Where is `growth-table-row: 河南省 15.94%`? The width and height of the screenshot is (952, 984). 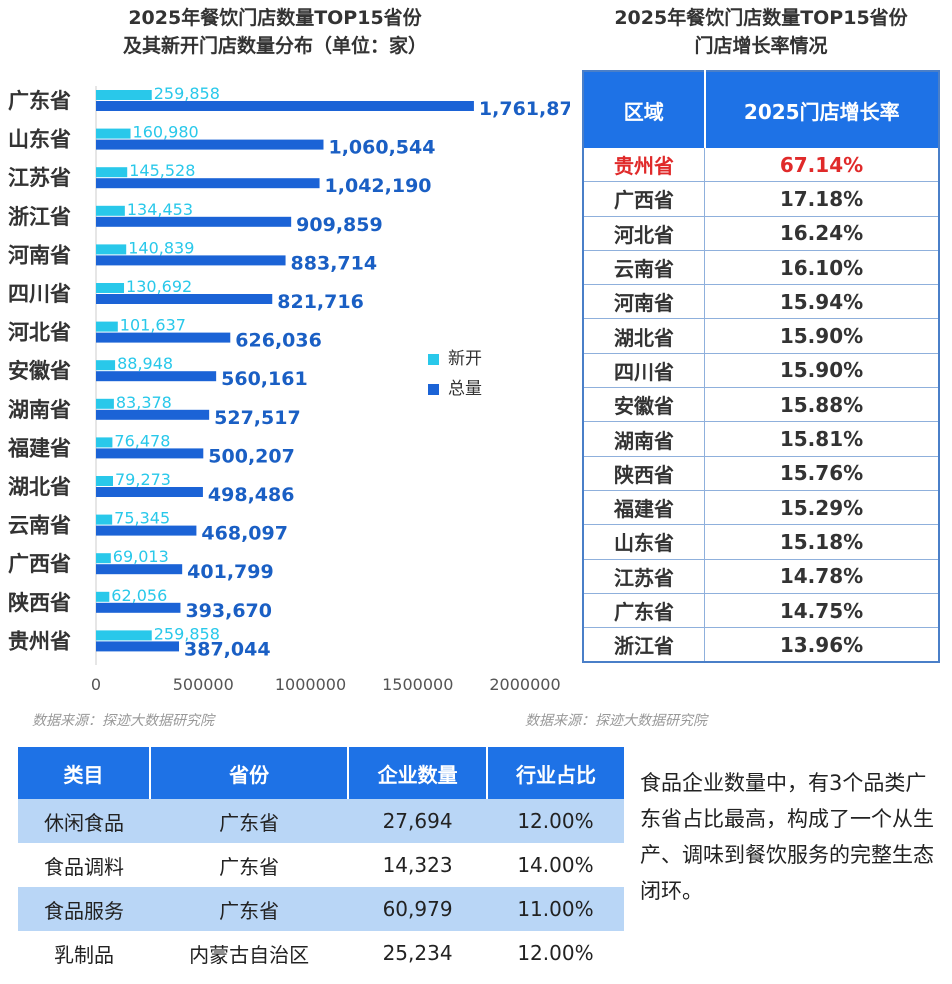 growth-table-row: 河南省 15.94% is located at coordinates (761, 302).